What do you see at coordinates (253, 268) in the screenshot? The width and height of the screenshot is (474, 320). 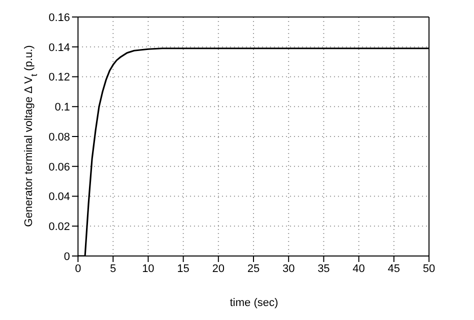 I see `x-tick-label: 25` at bounding box center [253, 268].